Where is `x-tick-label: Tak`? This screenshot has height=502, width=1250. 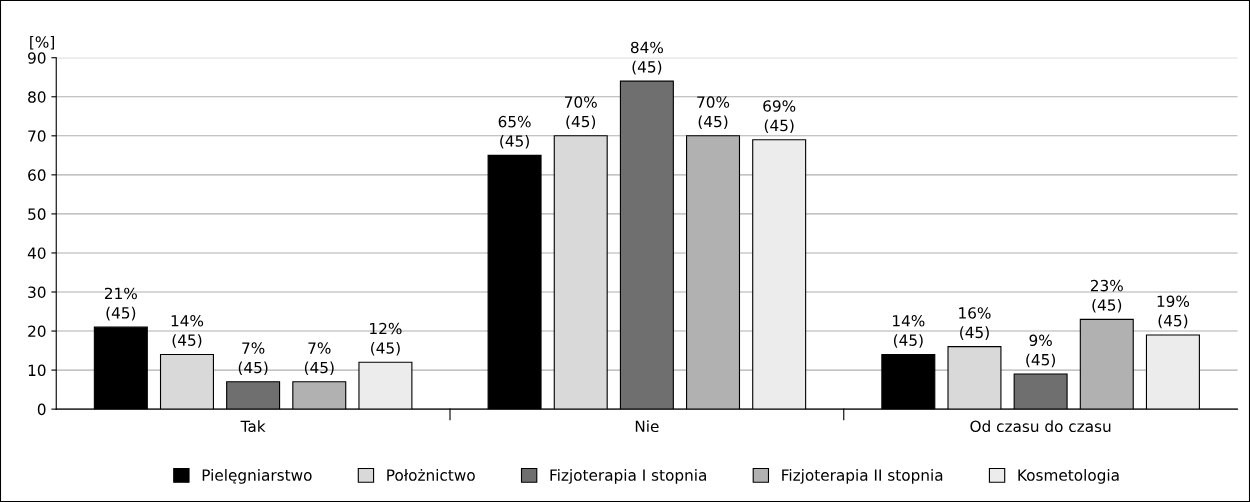 x-tick-label: Tak is located at coordinates (253, 426).